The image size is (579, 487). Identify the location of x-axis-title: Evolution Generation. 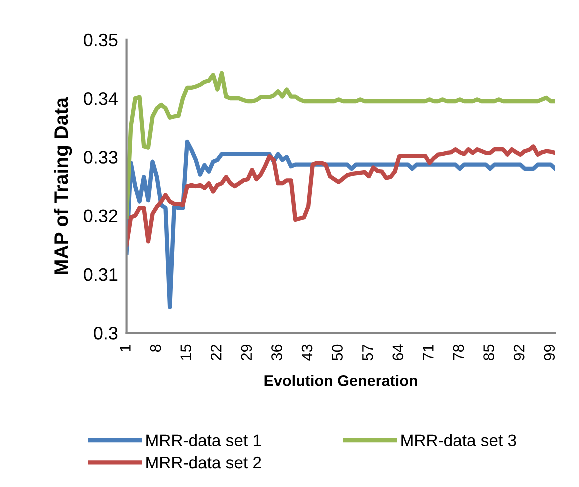
(341, 380).